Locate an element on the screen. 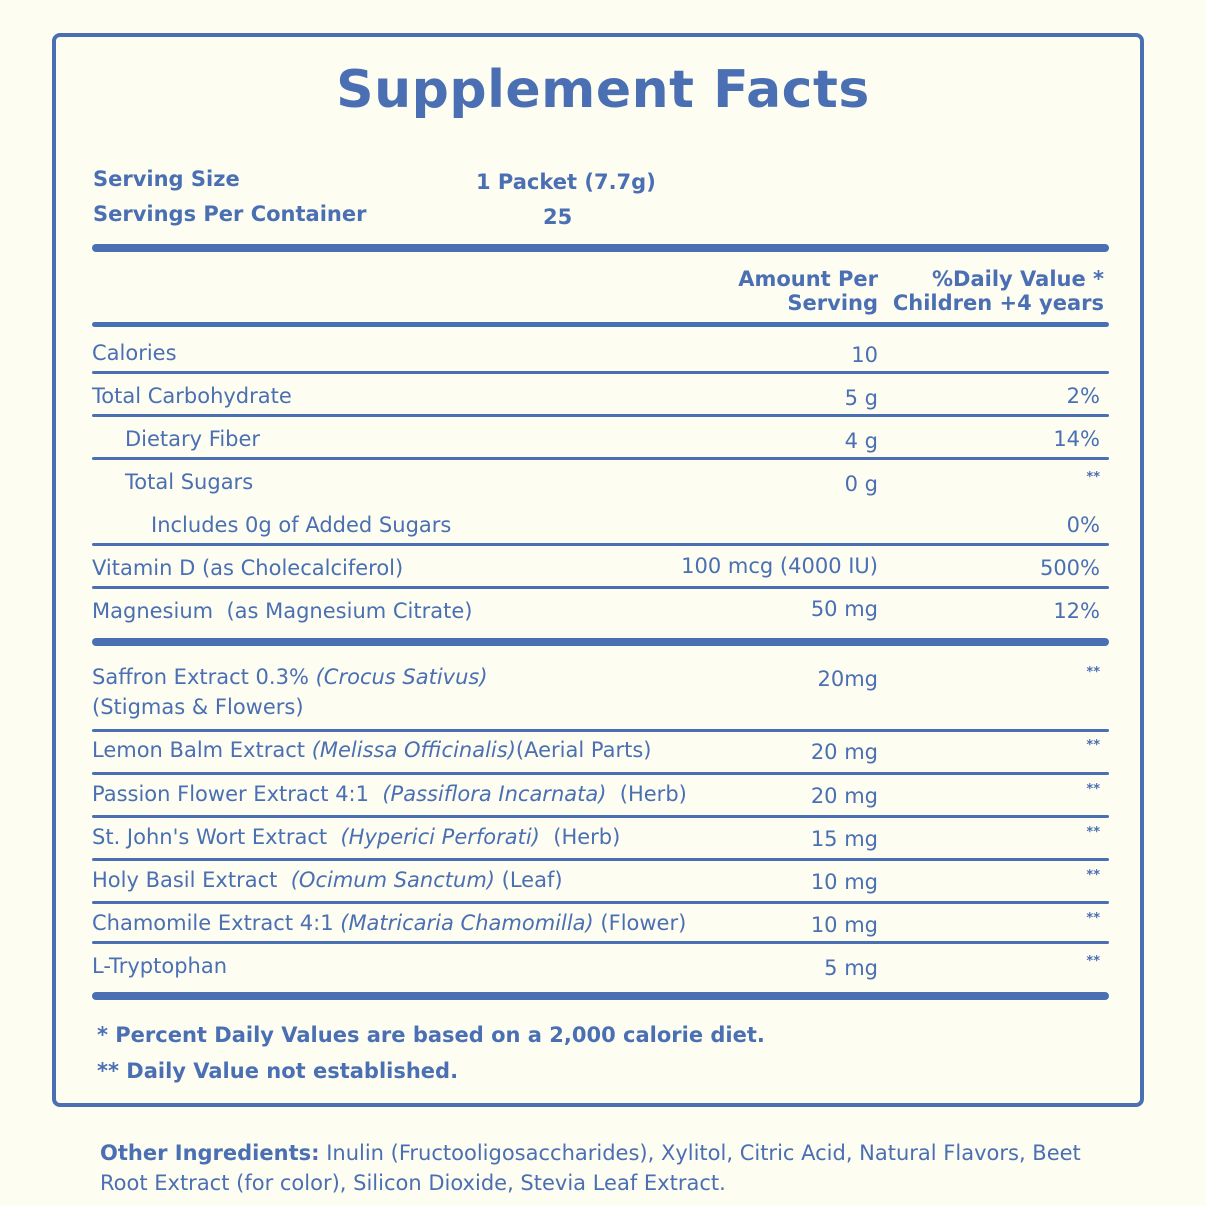 The height and width of the screenshot is (1206, 1206). nutrient-amount: 0 g is located at coordinates (861, 484).